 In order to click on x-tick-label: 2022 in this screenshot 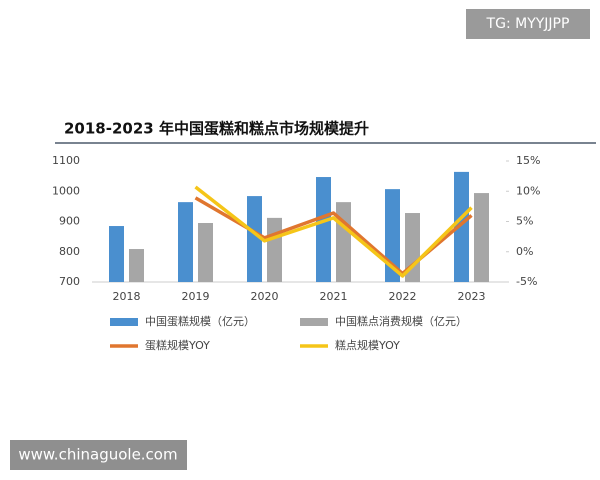, I will do `click(403, 296)`.